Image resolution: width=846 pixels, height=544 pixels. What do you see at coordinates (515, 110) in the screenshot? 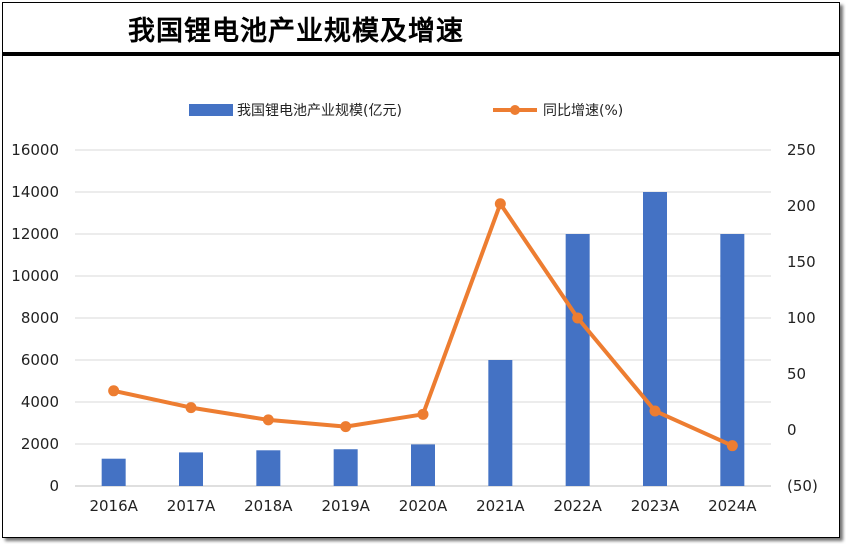
I see `legend-line-marker` at bounding box center [515, 110].